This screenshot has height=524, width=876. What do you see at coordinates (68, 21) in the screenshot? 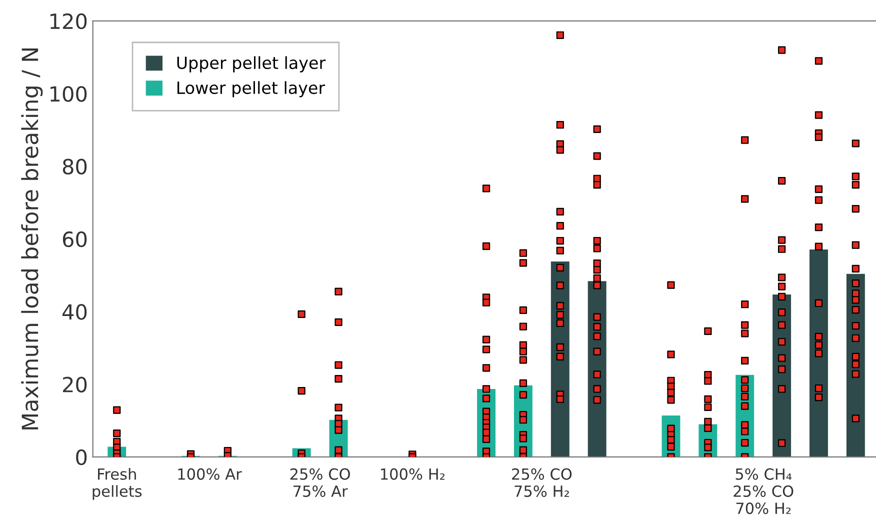
I see `y-tick-label: 120` at bounding box center [68, 21].